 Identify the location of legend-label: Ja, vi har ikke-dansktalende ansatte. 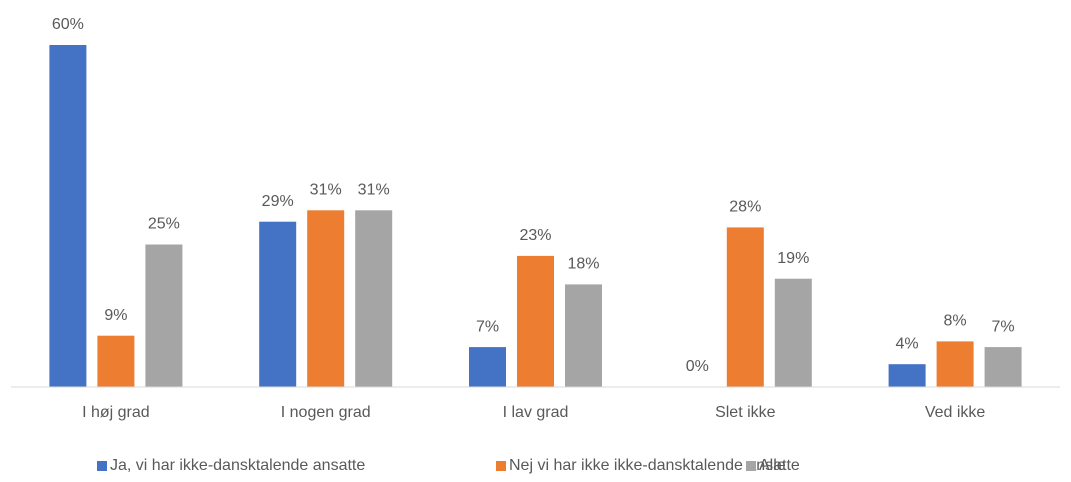
(237, 465).